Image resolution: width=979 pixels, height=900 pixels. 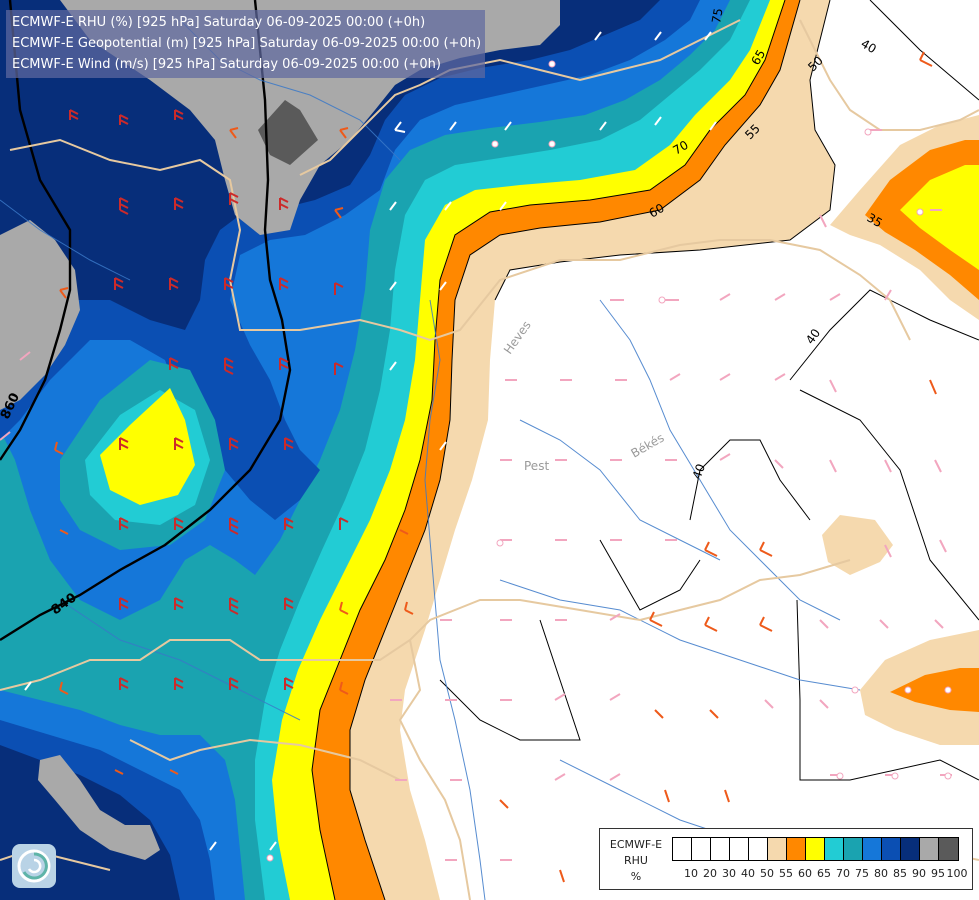 What do you see at coordinates (710, 873) in the screenshot?
I see `legend-tick-label: 20` at bounding box center [710, 873].